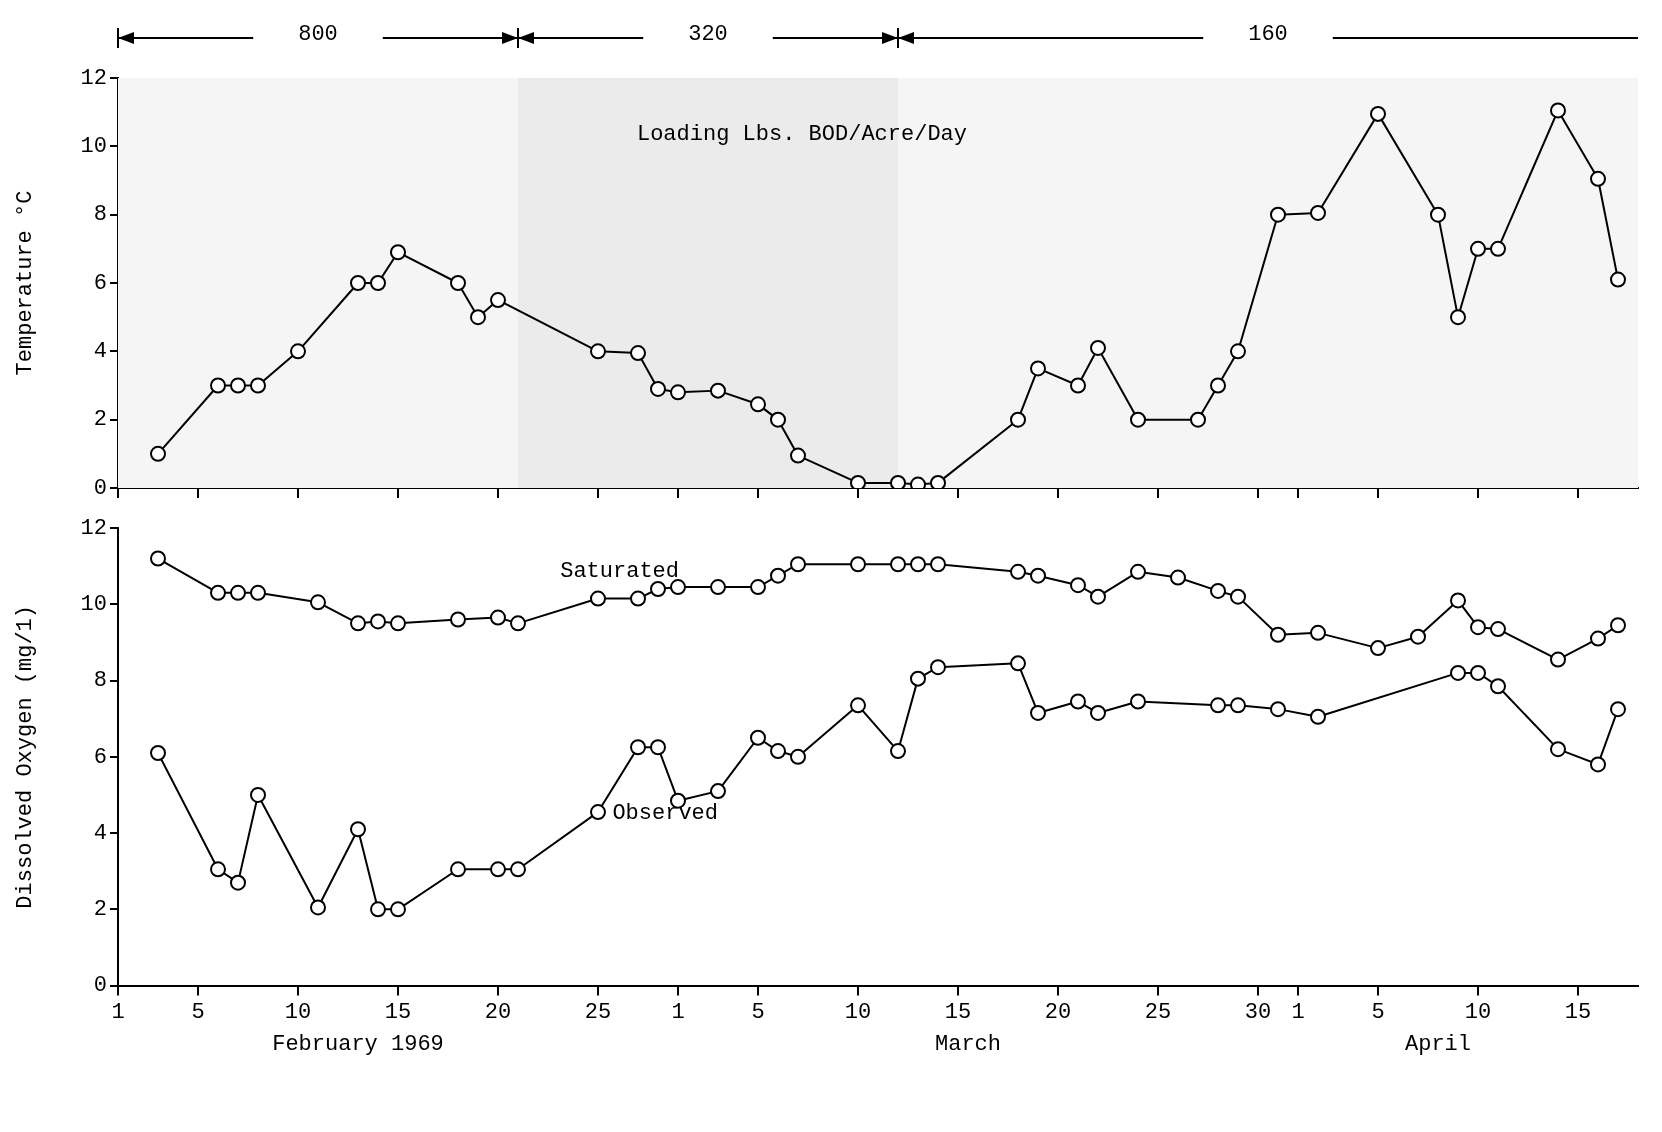 The image size is (1662, 1132). What do you see at coordinates (598, 1012) in the screenshot?
I see `x-tick-label: 25` at bounding box center [598, 1012].